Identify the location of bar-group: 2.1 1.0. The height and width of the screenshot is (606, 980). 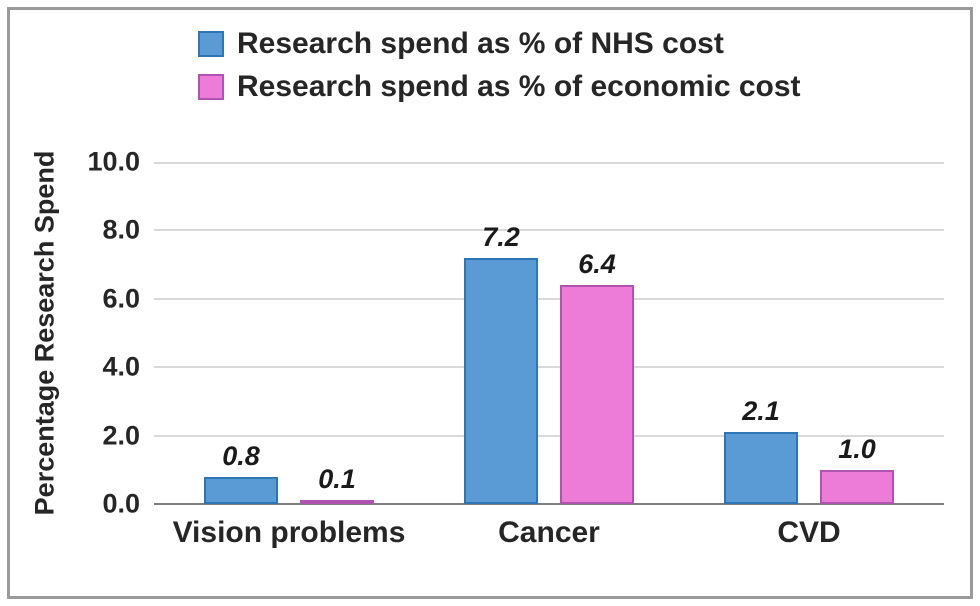
(809, 333).